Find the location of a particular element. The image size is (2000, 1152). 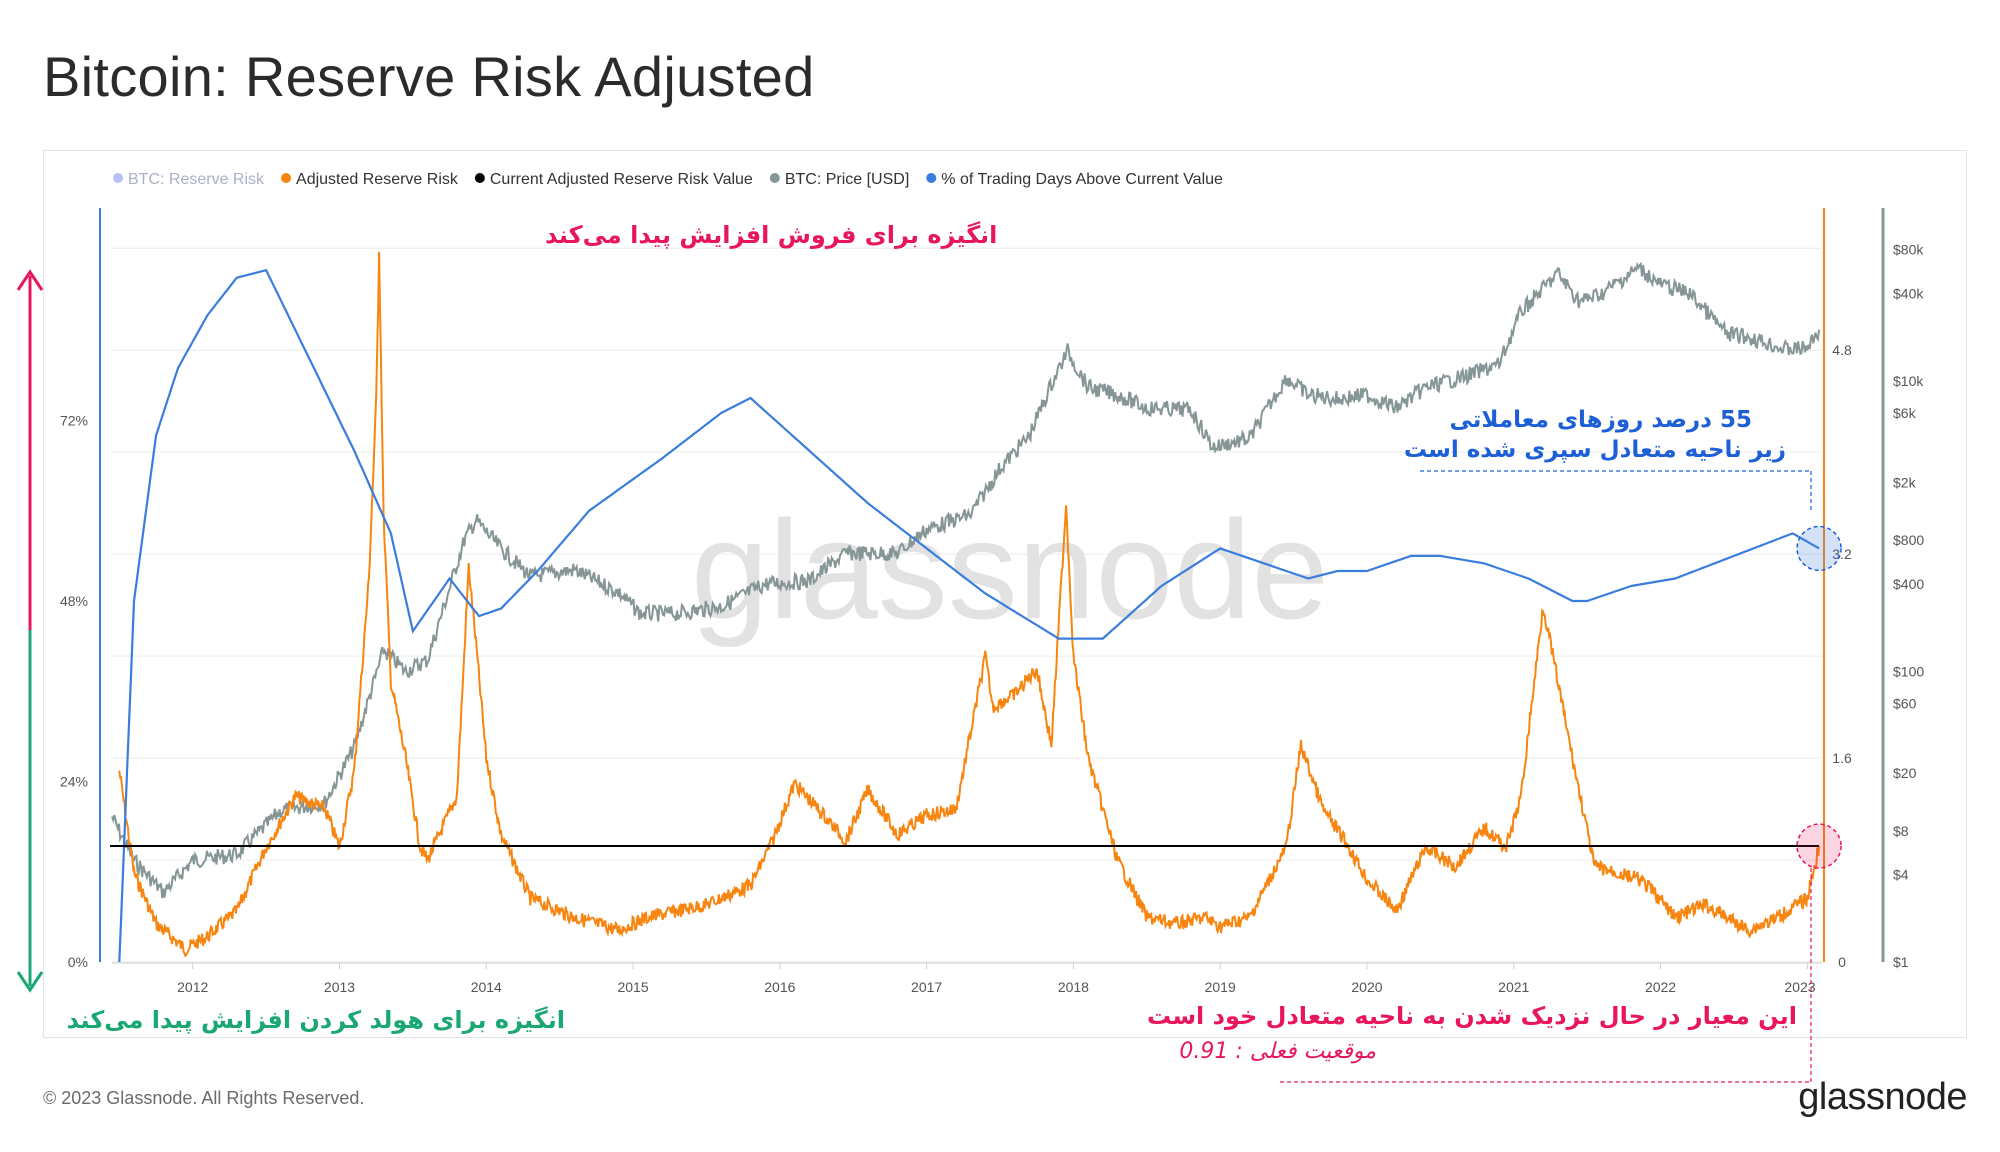

x-tick-label: 2014 is located at coordinates (486, 987).